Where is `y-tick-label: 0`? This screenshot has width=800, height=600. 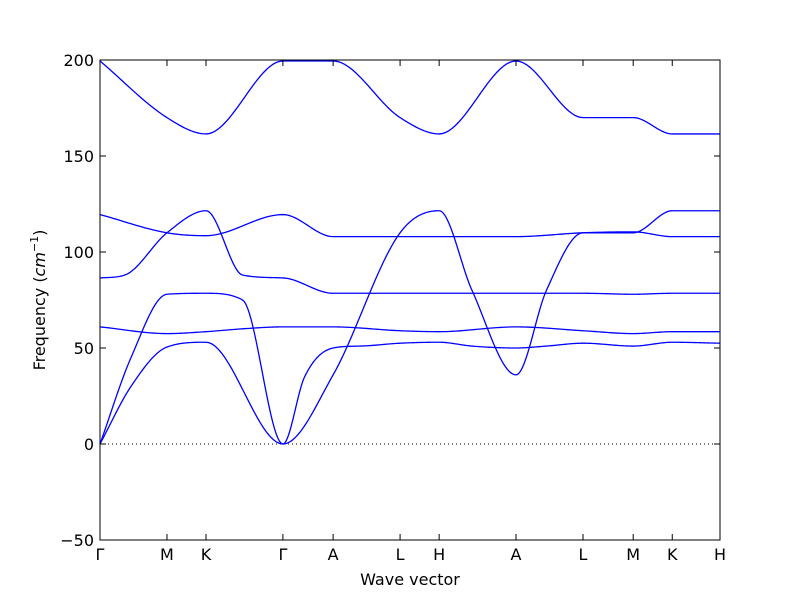
y-tick-label: 0 is located at coordinates (89, 444).